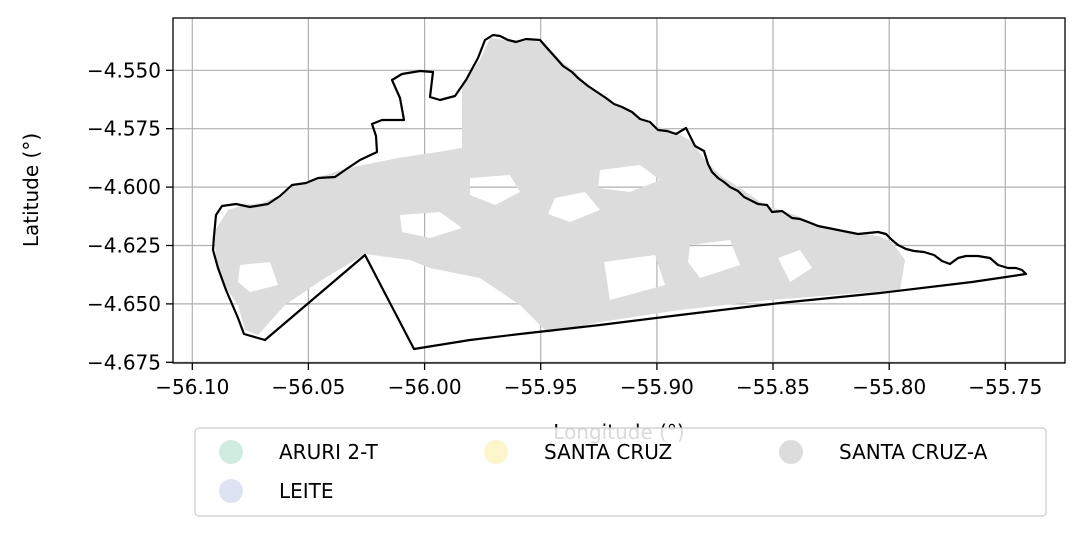 The image size is (1085, 536). What do you see at coordinates (124, 362) in the screenshot?
I see `y-tick-label: −4.675` at bounding box center [124, 362].